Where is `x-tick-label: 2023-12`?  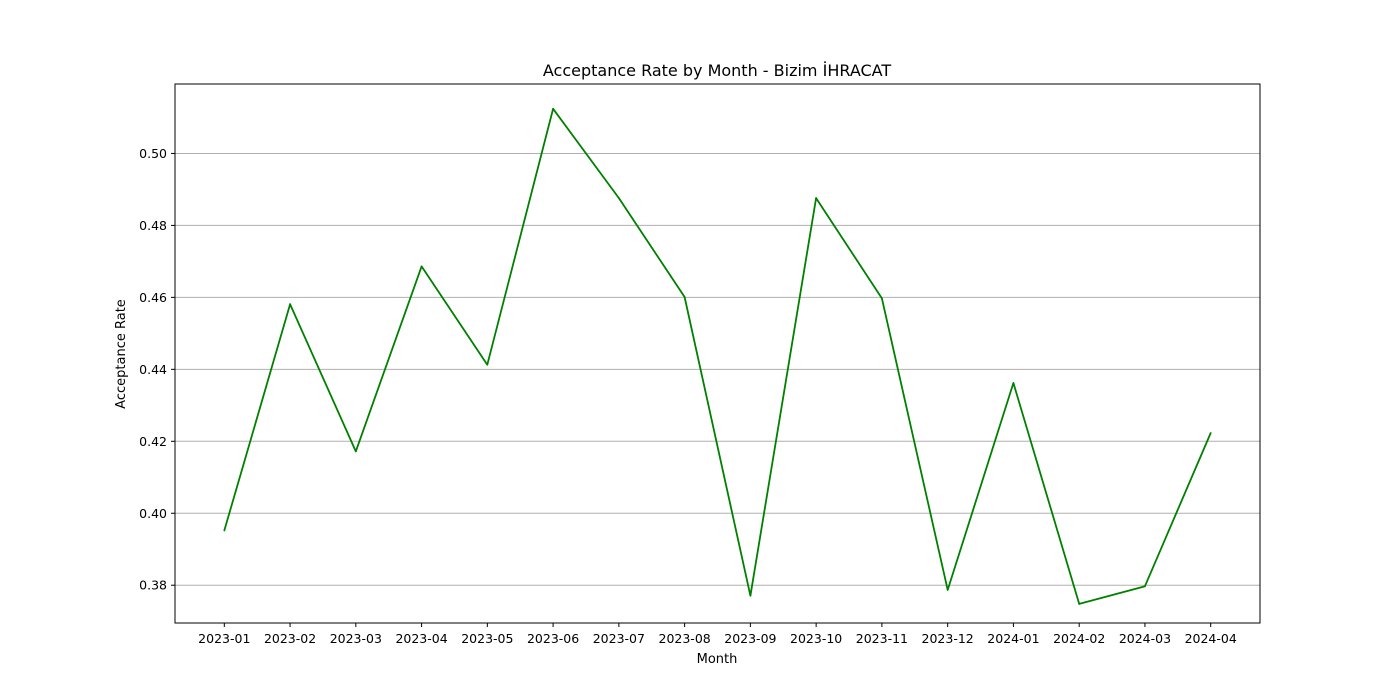
x-tick-label: 2023-12 is located at coordinates (948, 638).